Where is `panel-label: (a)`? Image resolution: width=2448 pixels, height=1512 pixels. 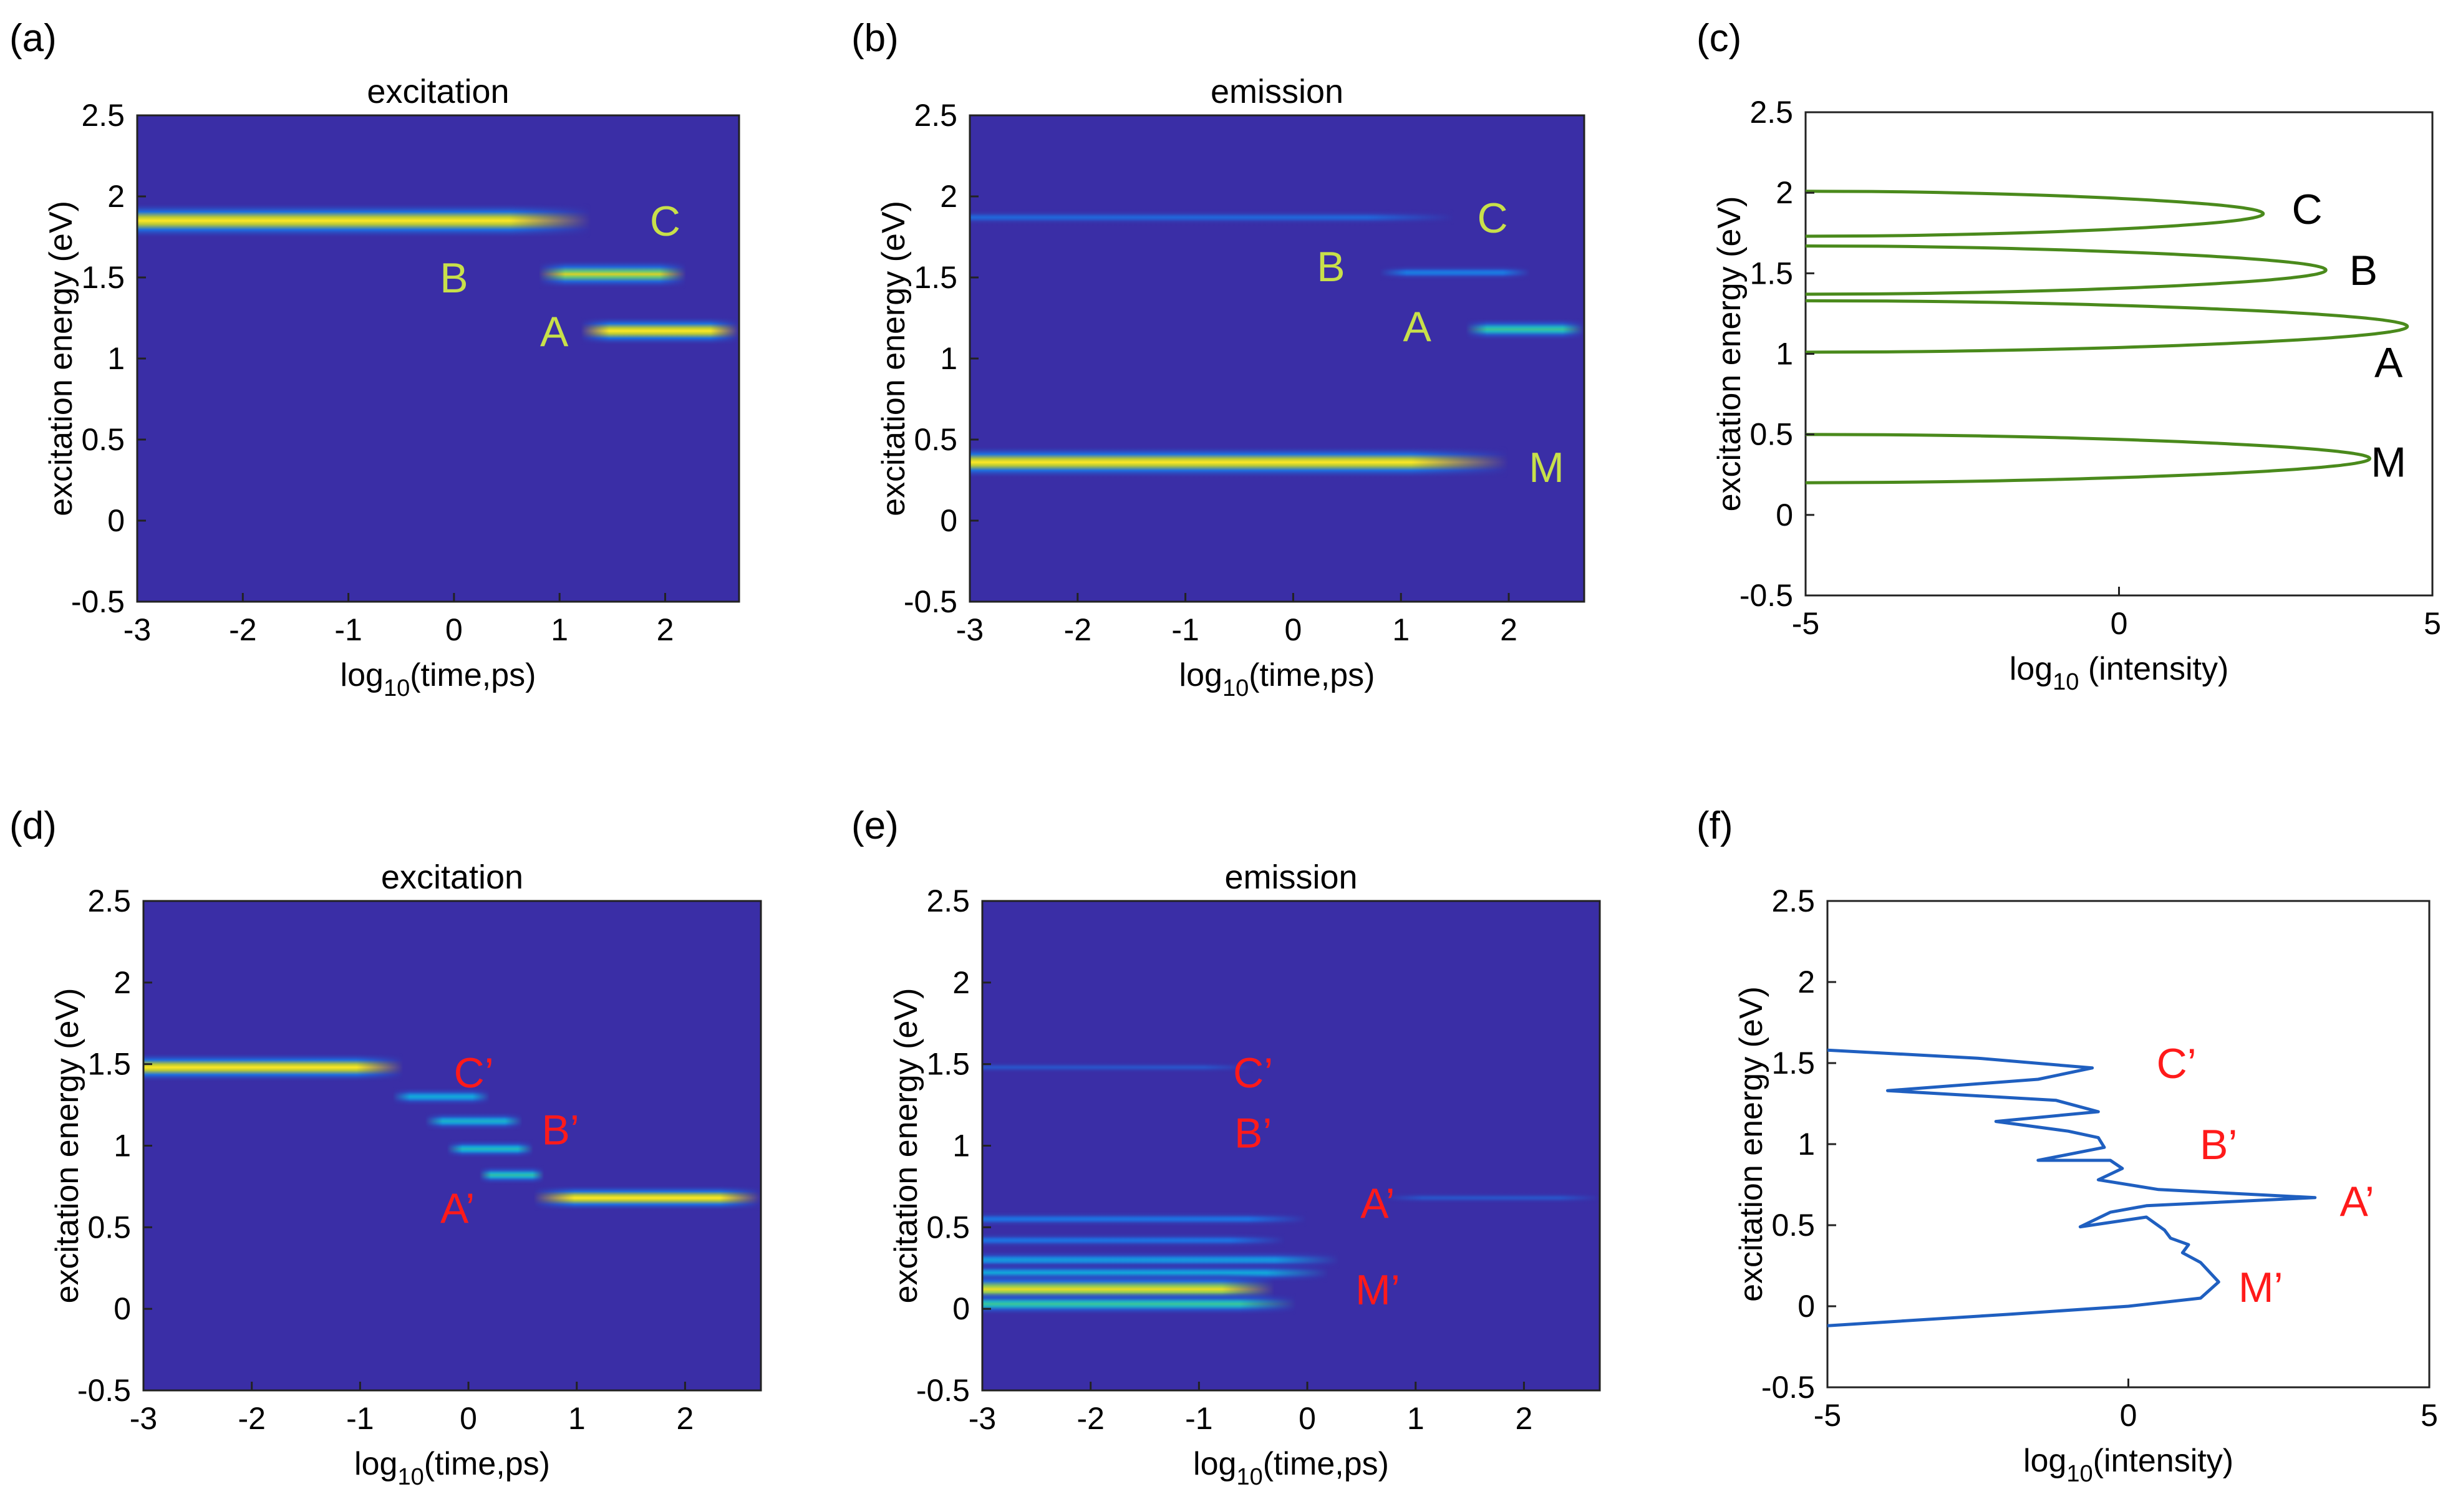 panel-label: (a) is located at coordinates (33, 38).